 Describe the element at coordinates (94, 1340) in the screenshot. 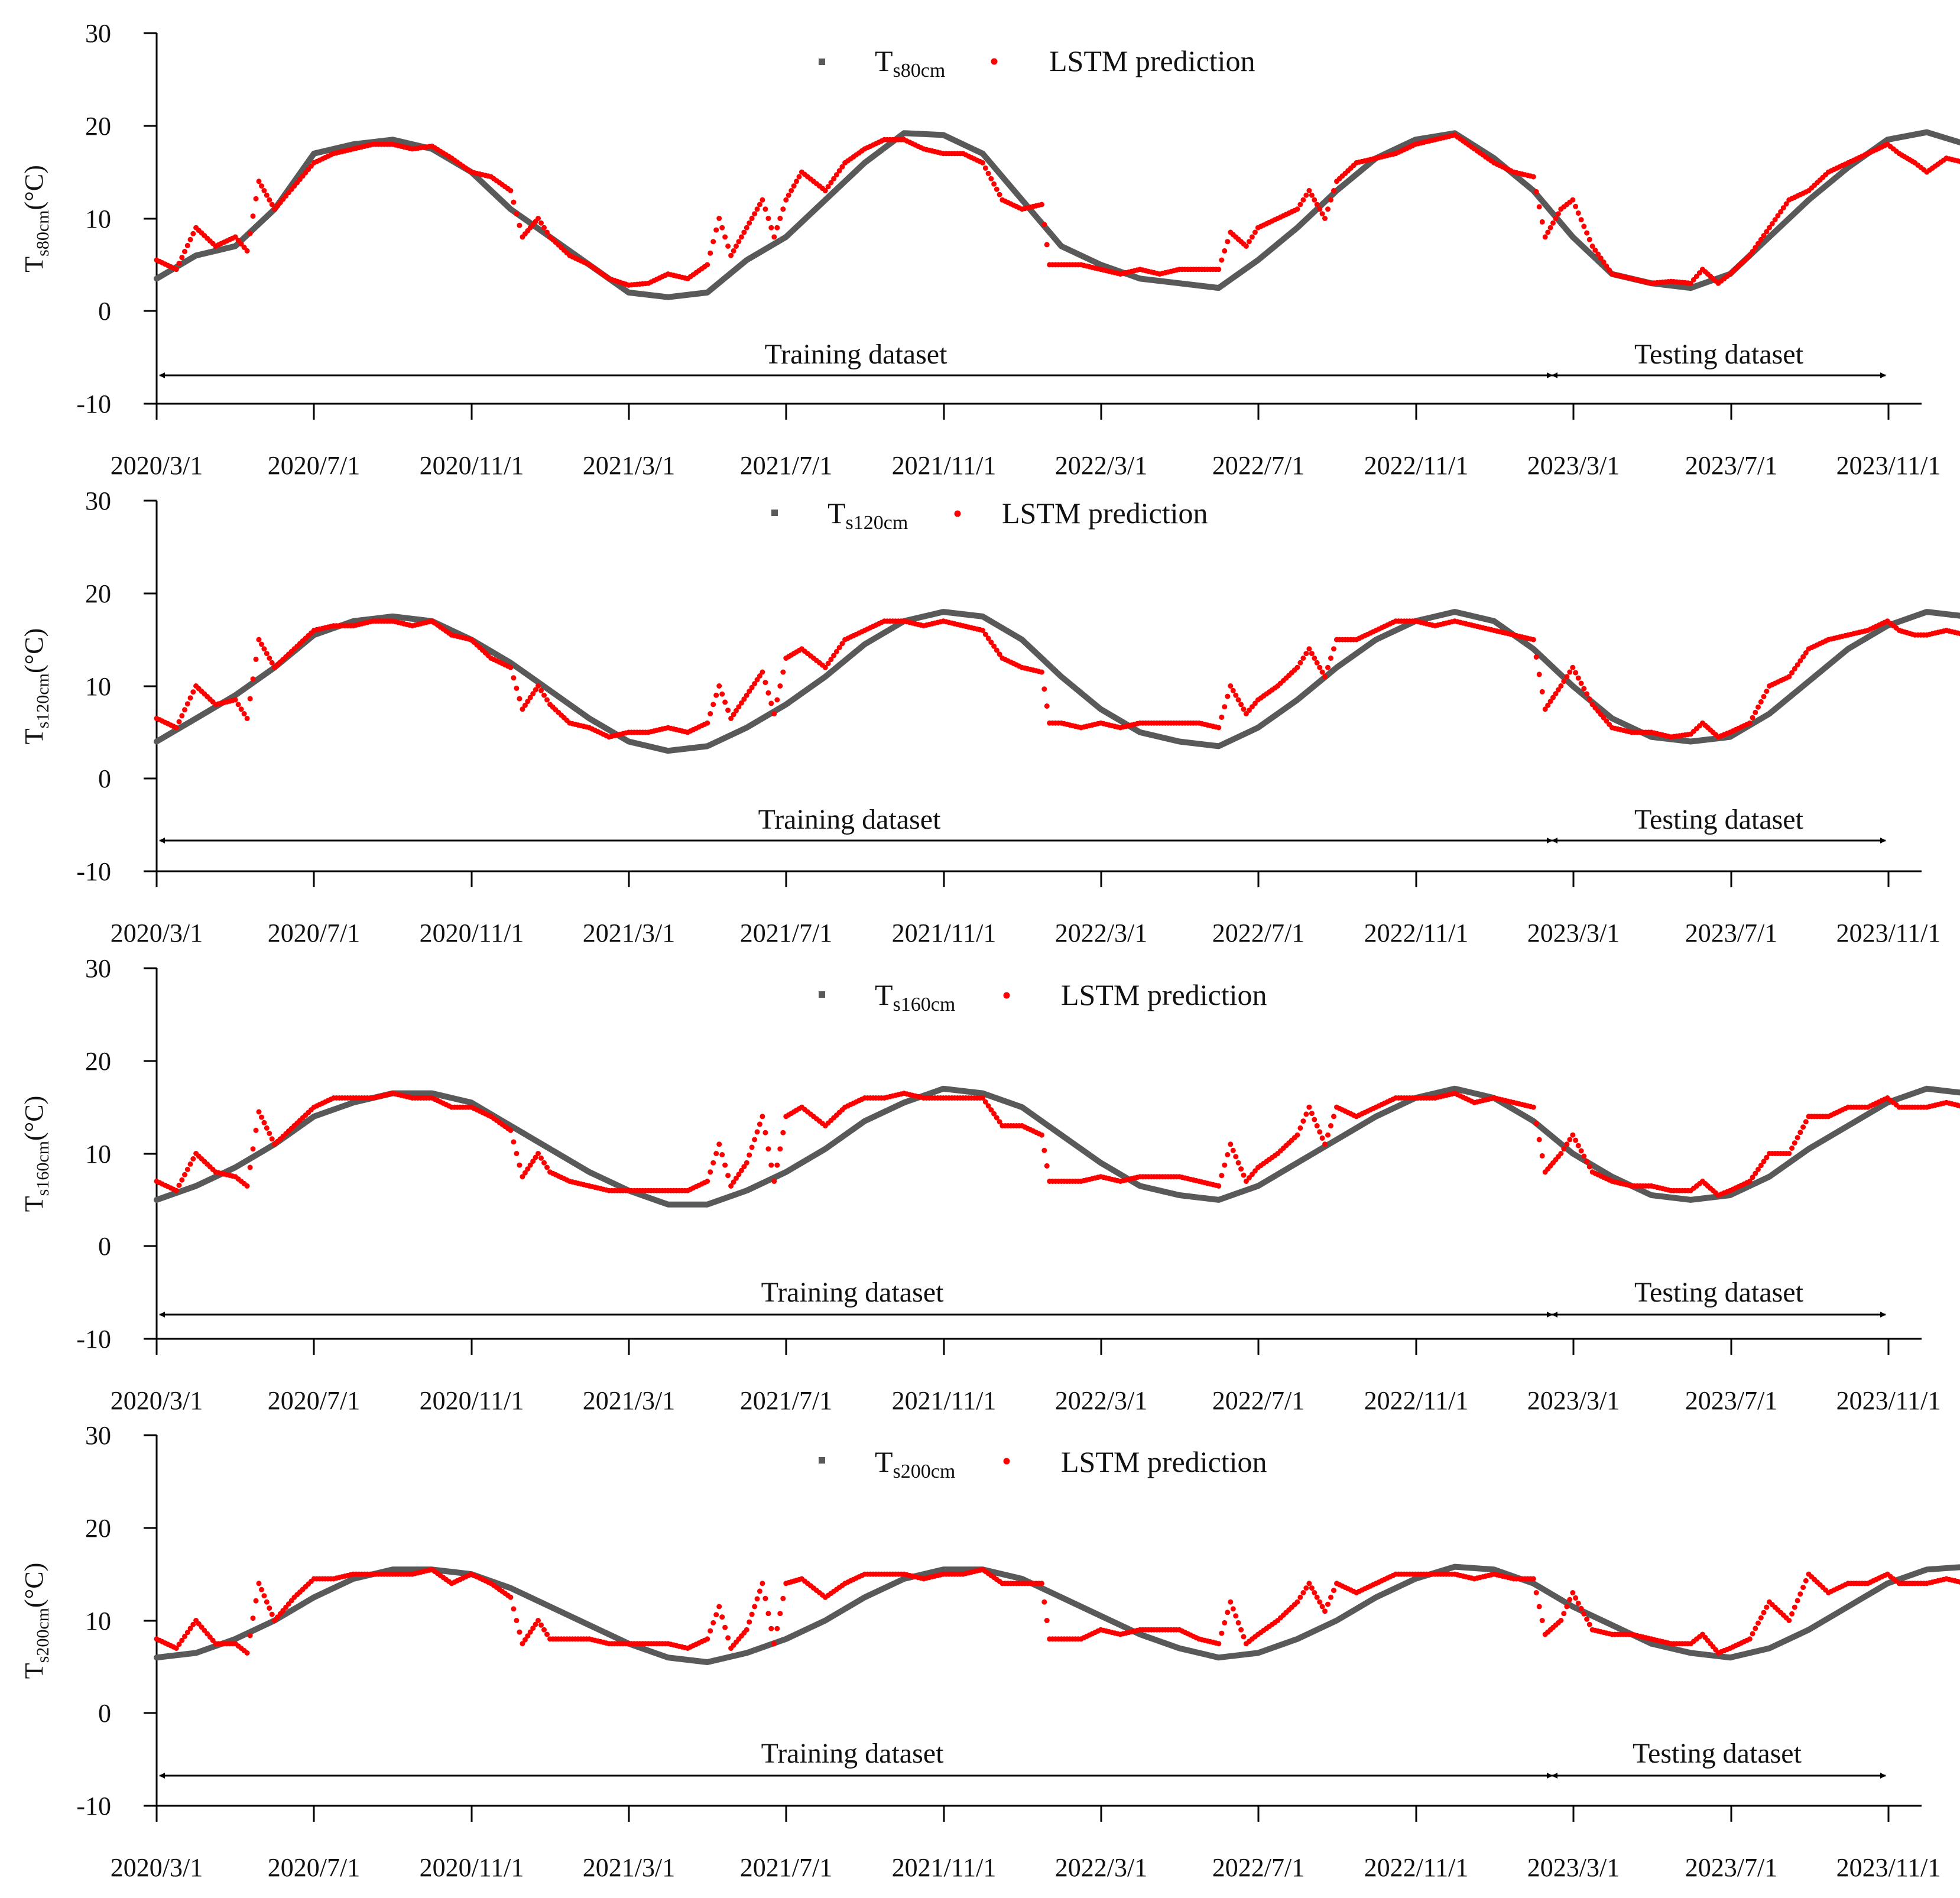

I see `y-tick-label: -10` at that location.